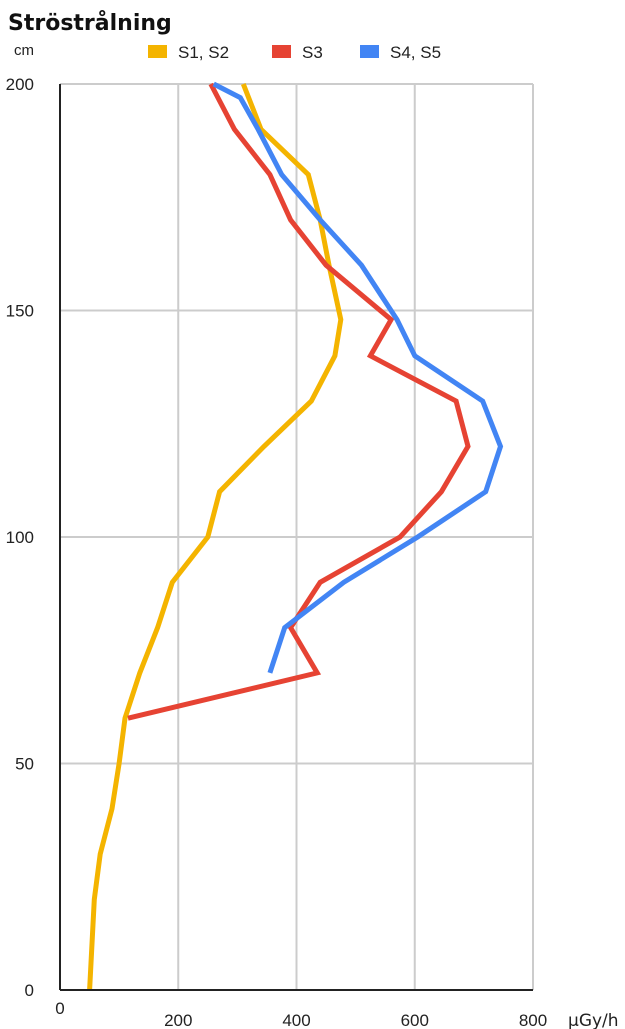  What do you see at coordinates (533, 1020) in the screenshot?
I see `x-tick-label: 800` at bounding box center [533, 1020].